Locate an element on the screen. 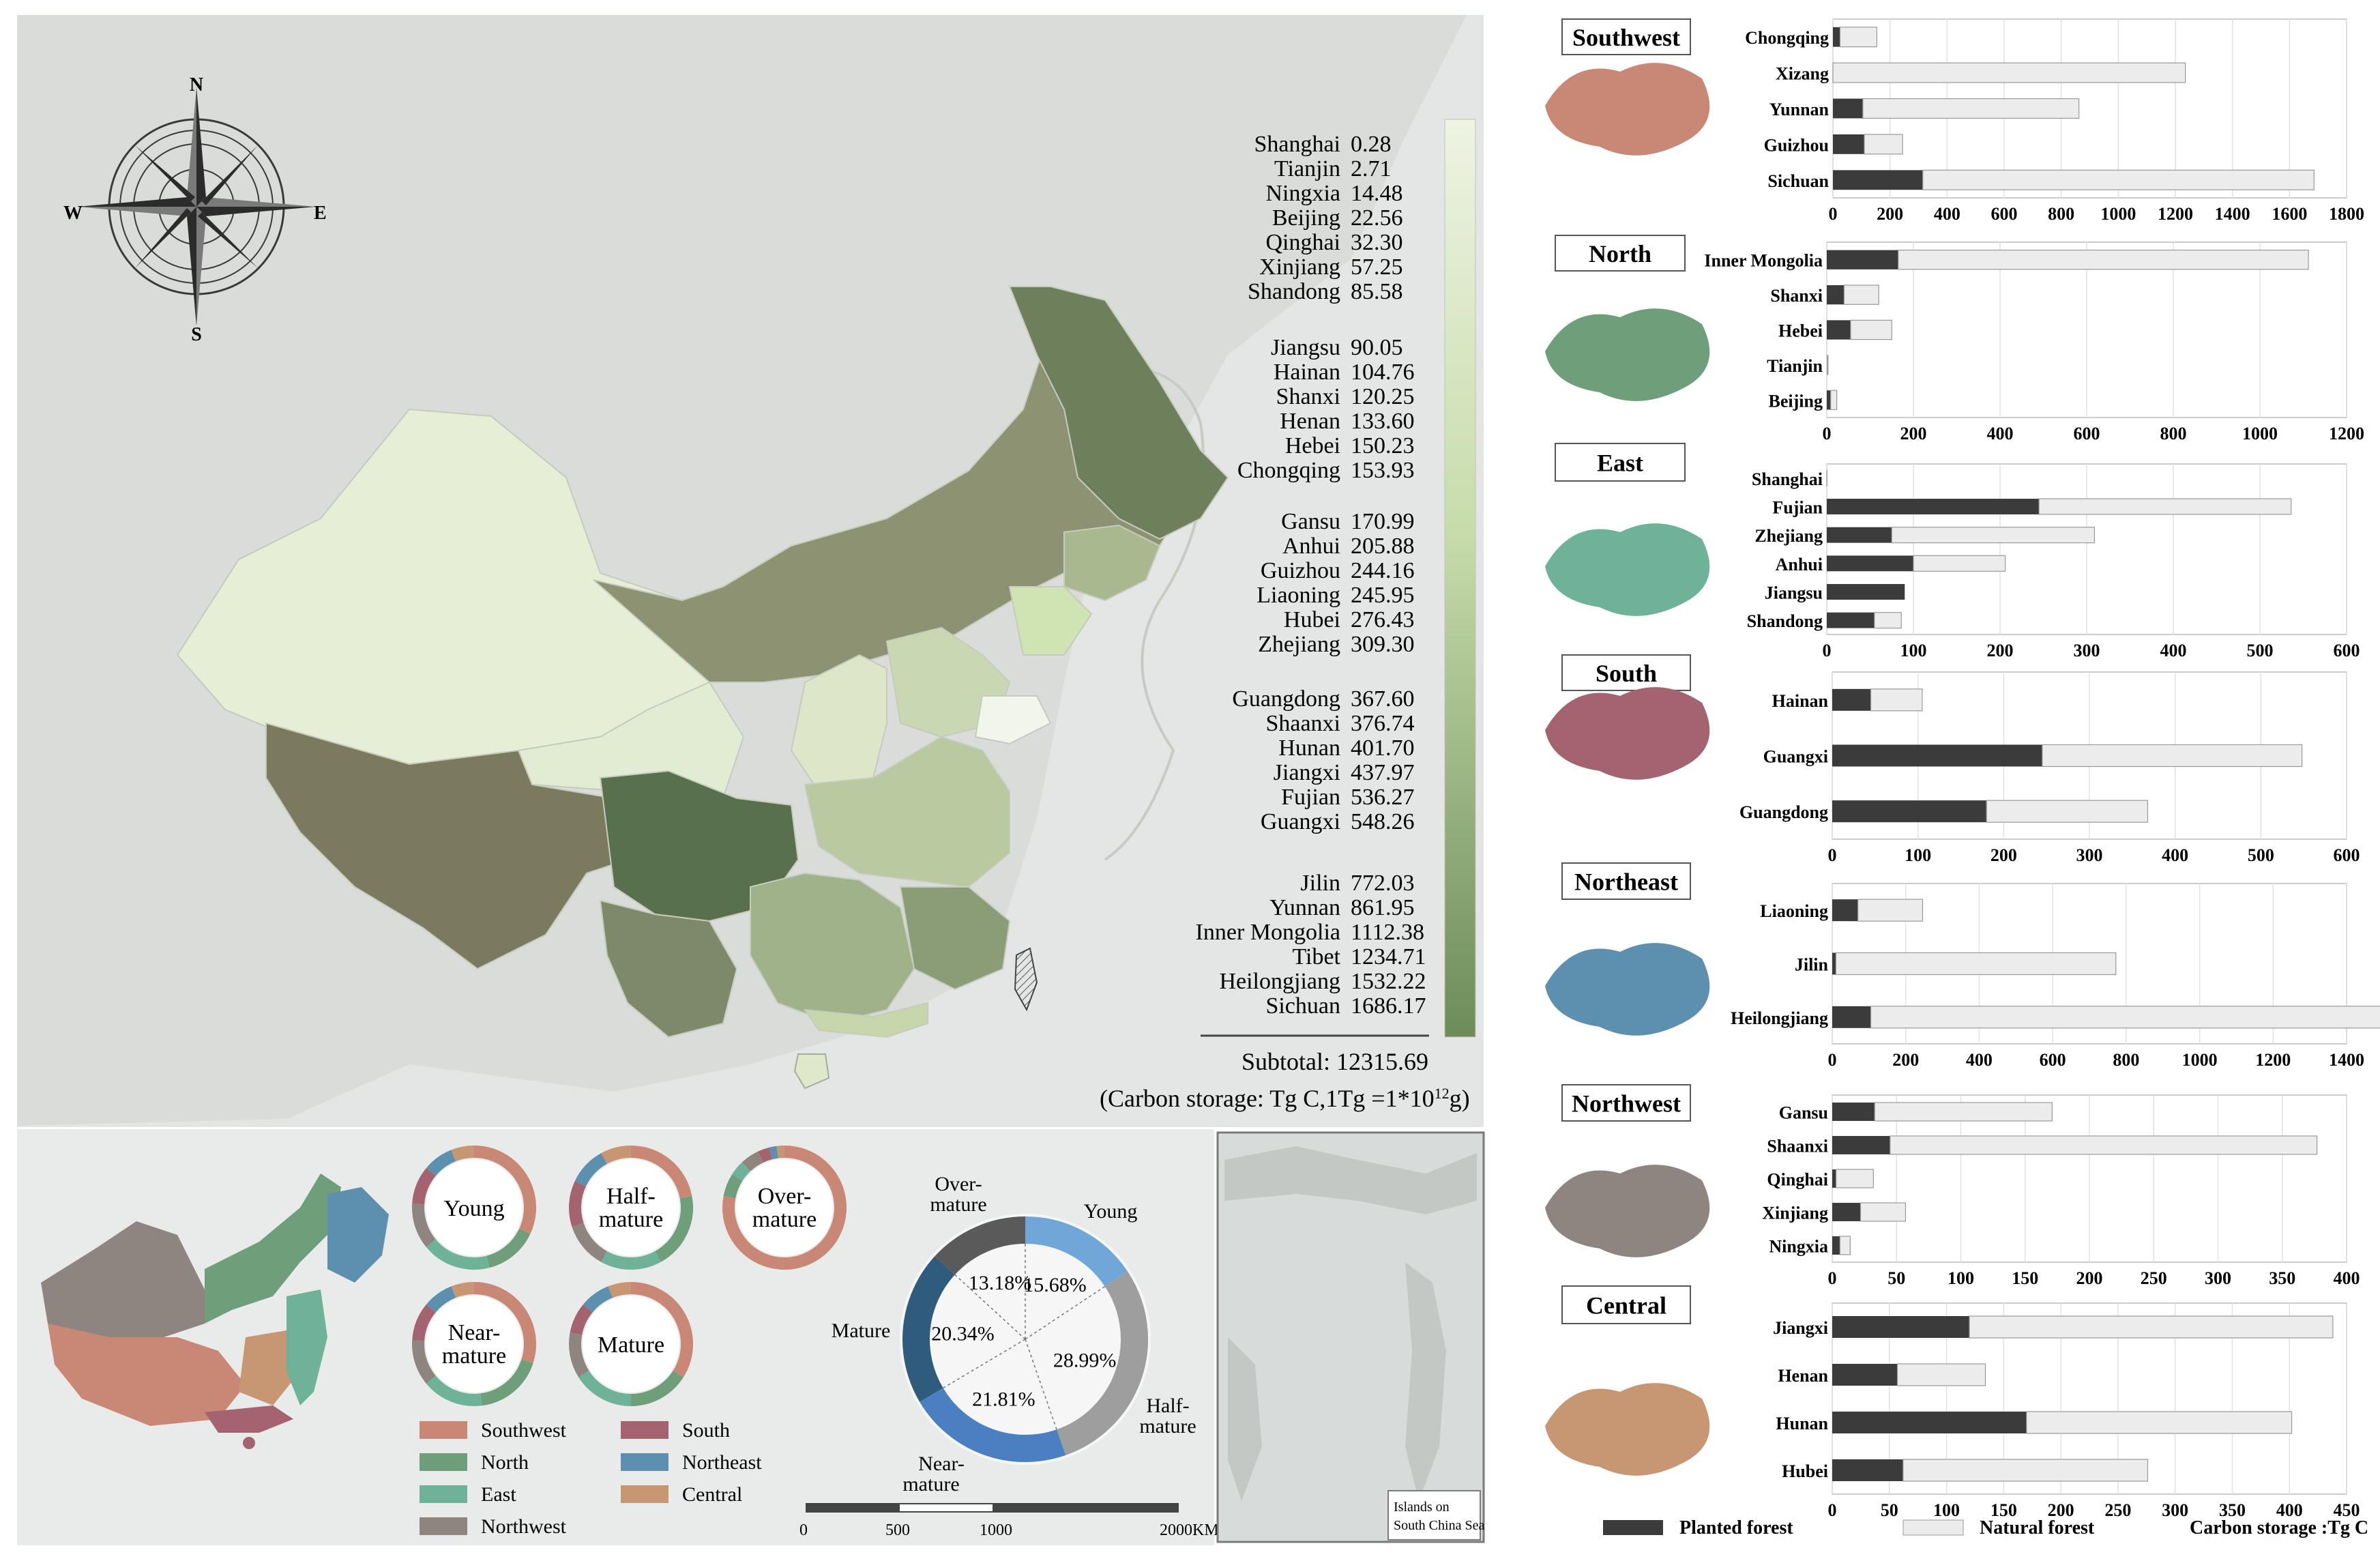 The image size is (2380, 1561). province-name: Ningxia is located at coordinates (1302, 193).